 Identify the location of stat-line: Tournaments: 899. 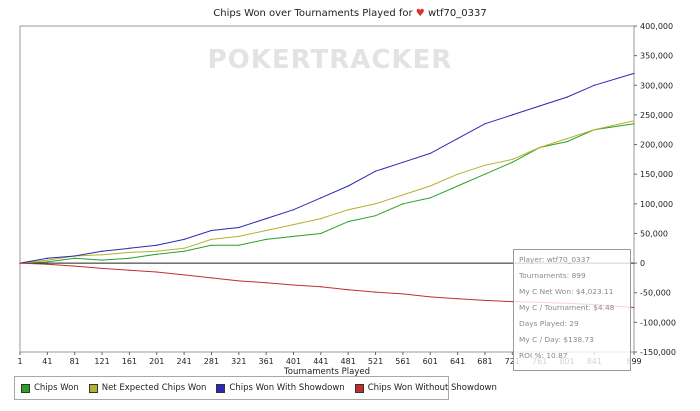
(552, 275).